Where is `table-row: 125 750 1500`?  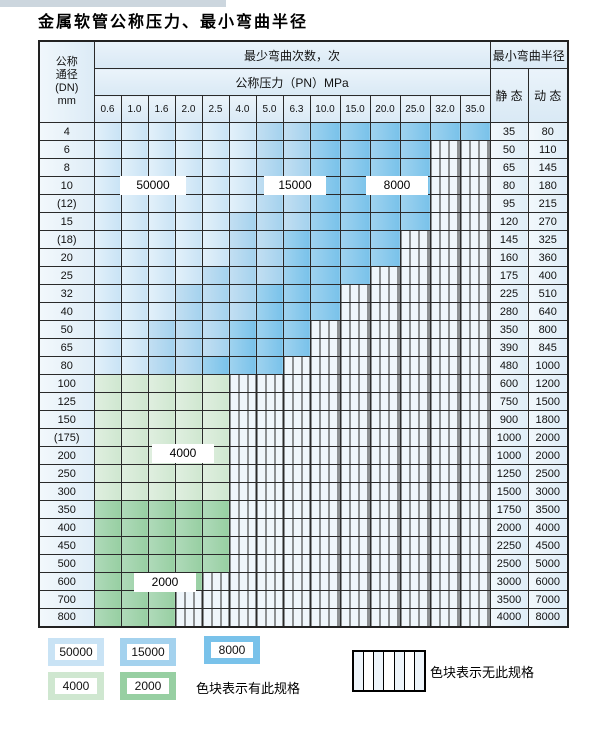
table-row: 125 750 1500 is located at coordinates (303, 401).